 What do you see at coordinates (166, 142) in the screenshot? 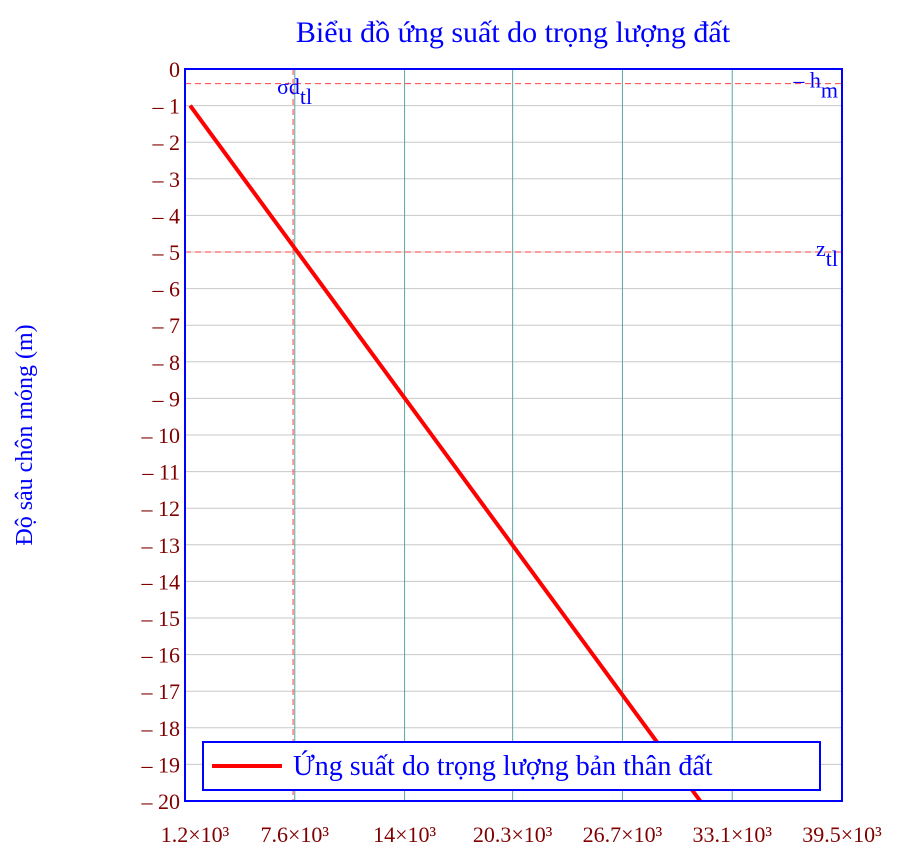
I see `y-tick-label: – 2` at bounding box center [166, 142].